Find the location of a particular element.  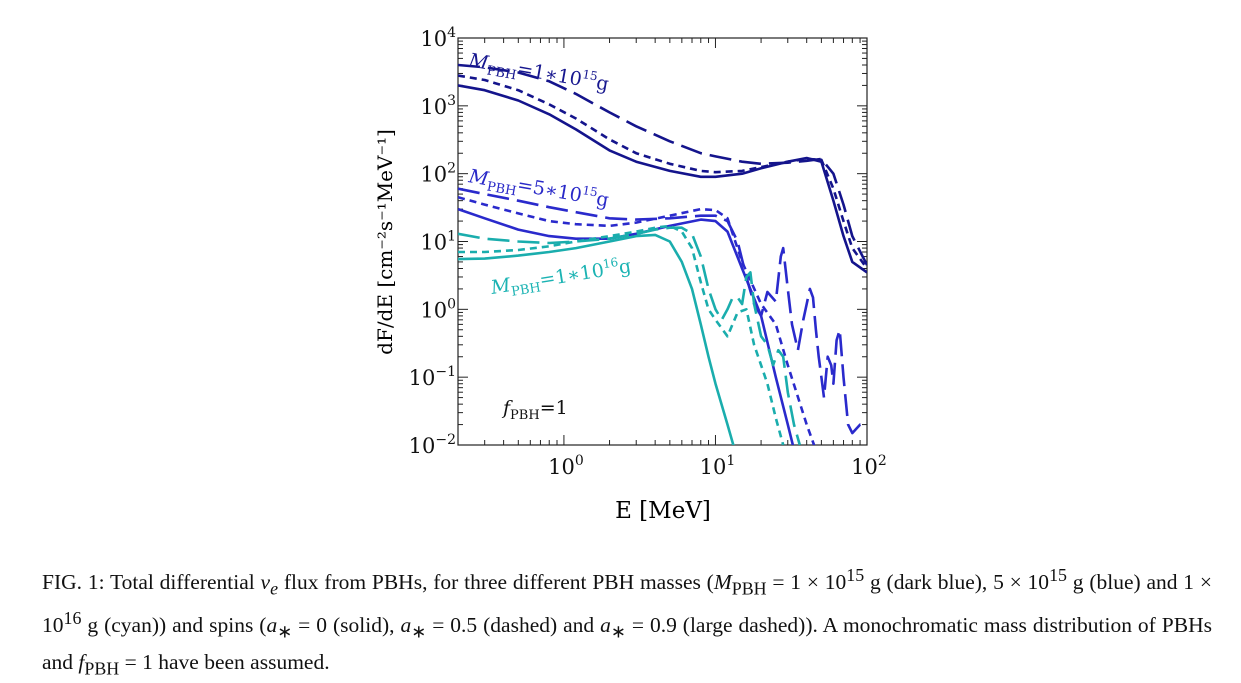

x-tick-label: 101 is located at coordinates (718, 466).